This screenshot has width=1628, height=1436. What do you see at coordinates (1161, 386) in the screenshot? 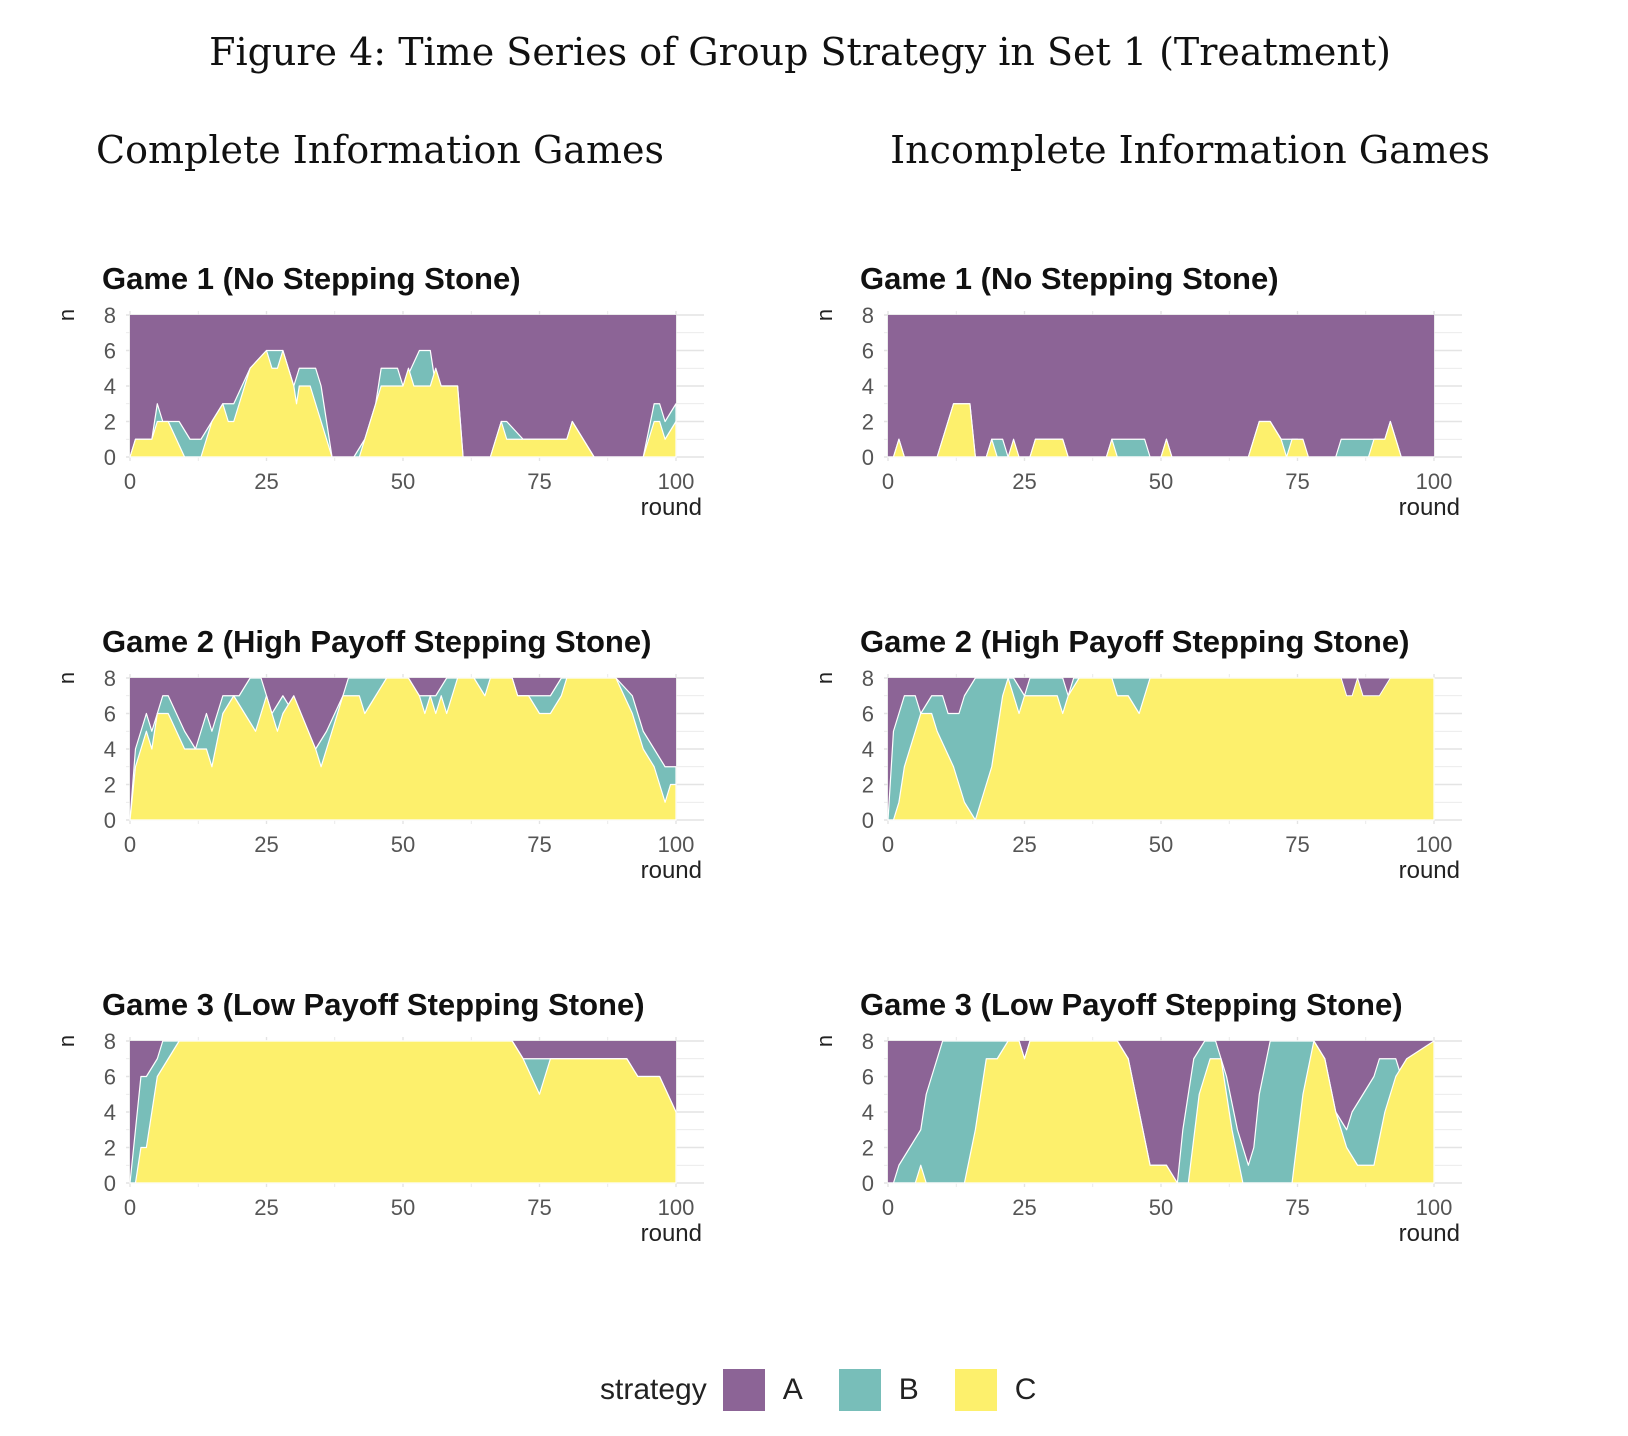
I see `area-strategy-a` at bounding box center [1161, 386].